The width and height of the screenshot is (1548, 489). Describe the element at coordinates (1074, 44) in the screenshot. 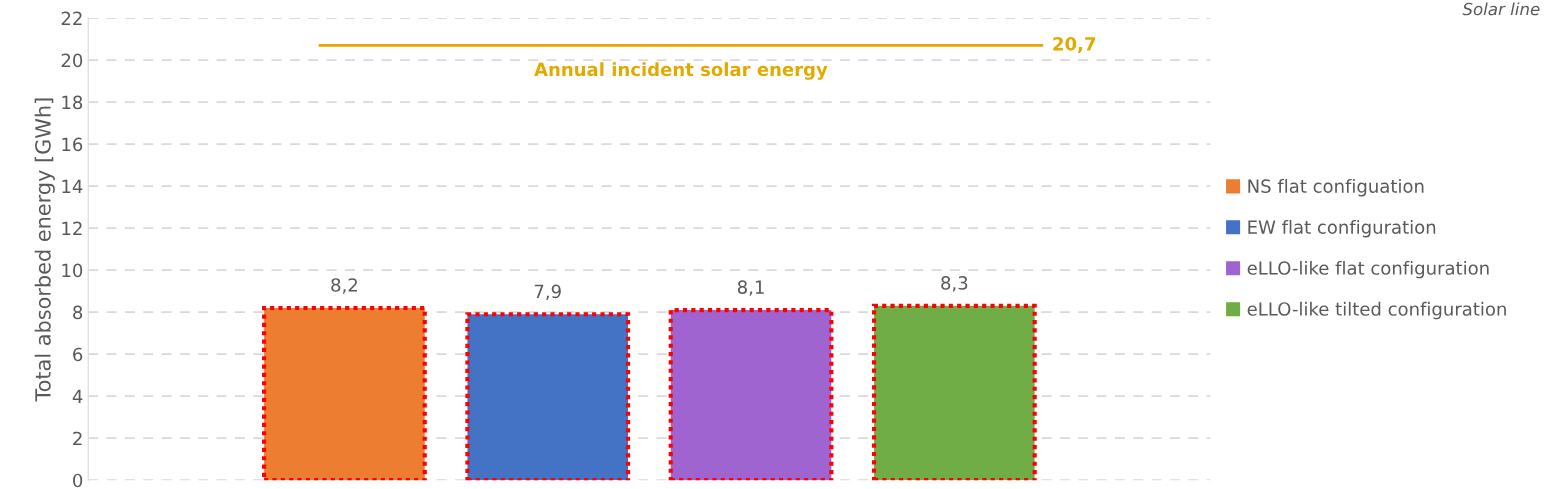

I see `annotation: 20,7` at that location.